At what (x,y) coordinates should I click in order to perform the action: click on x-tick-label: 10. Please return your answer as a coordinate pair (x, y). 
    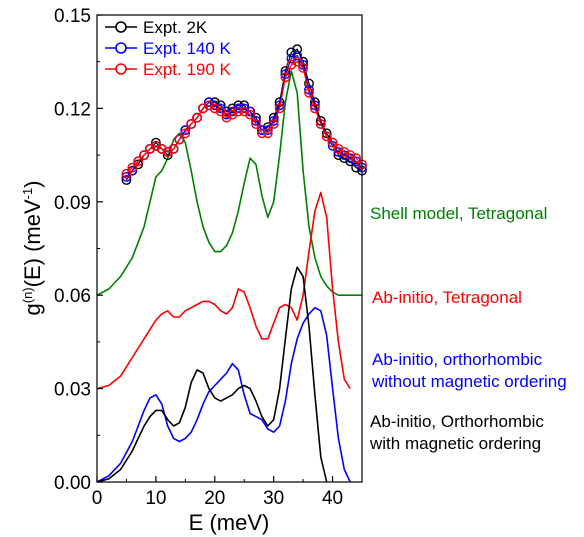
    Looking at the image, I should click on (155, 498).